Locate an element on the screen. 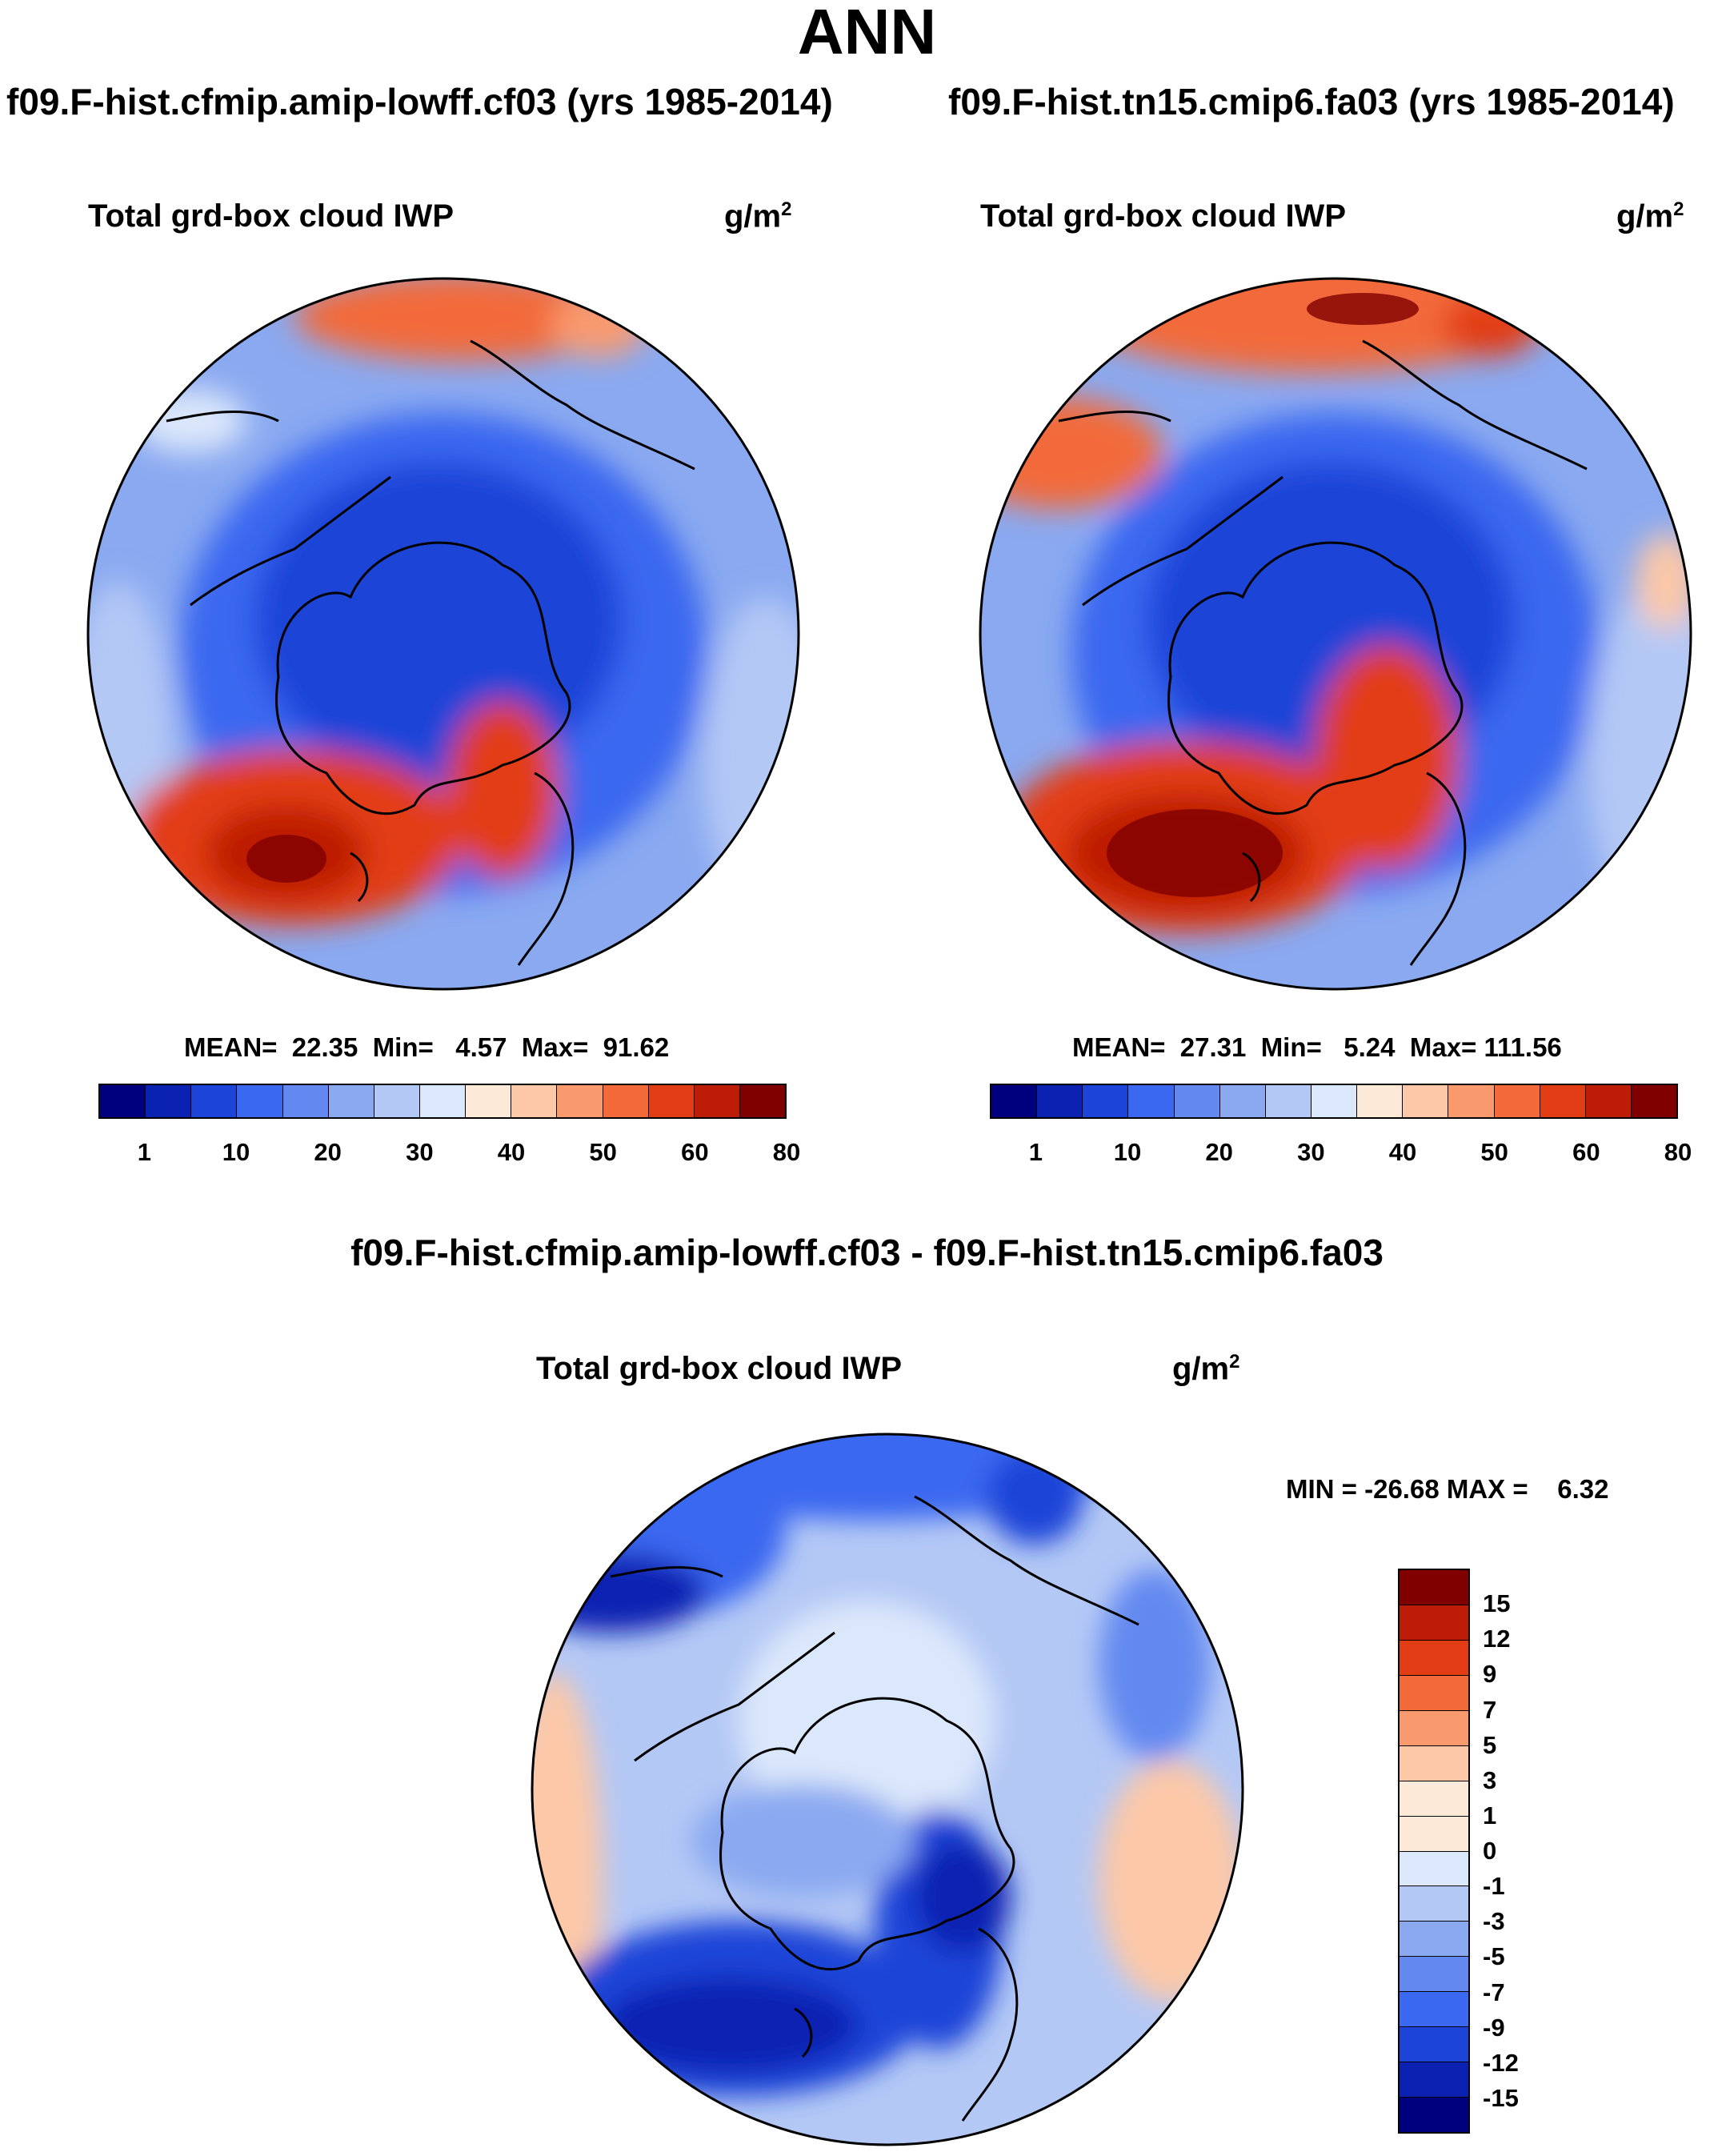 This screenshot has height=2156, width=1734. panel1-colorbar is located at coordinates (443, 1101).